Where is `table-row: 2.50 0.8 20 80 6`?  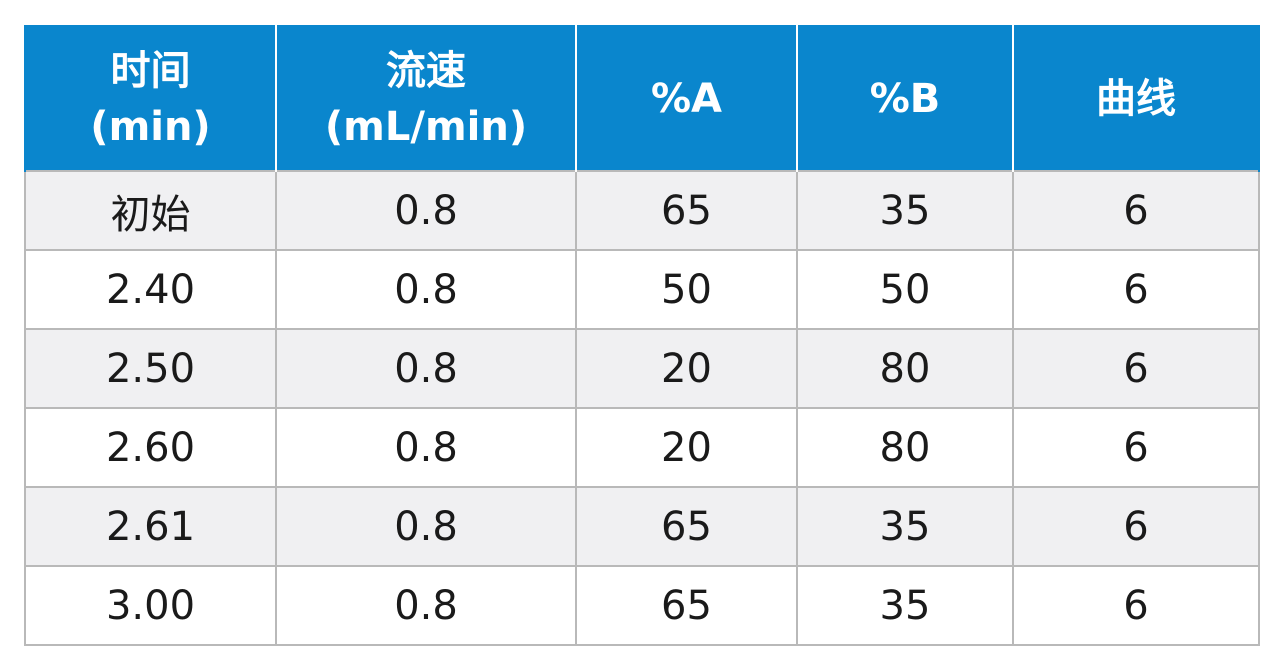 table-row: 2.50 0.8 20 80 6 is located at coordinates (642, 368).